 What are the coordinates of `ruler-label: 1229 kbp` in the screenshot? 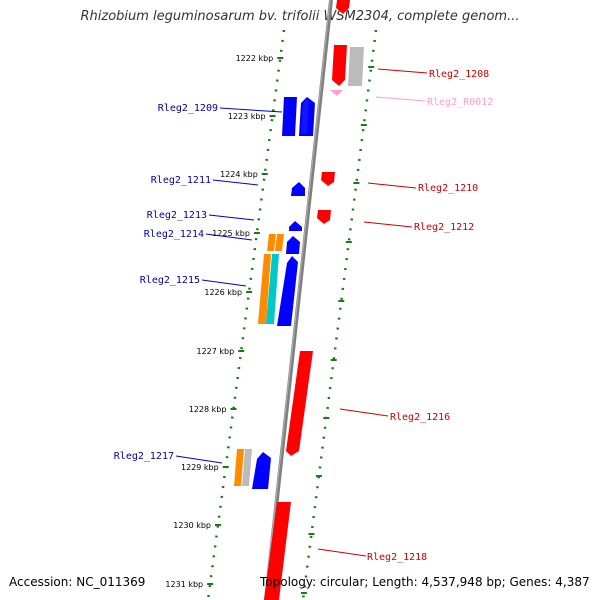 It's located at (200, 467).